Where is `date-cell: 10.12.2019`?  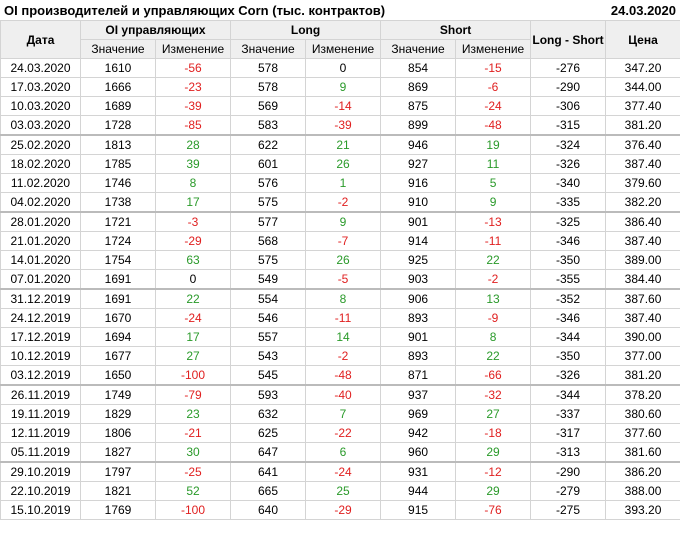 date-cell: 10.12.2019 is located at coordinates (40, 356).